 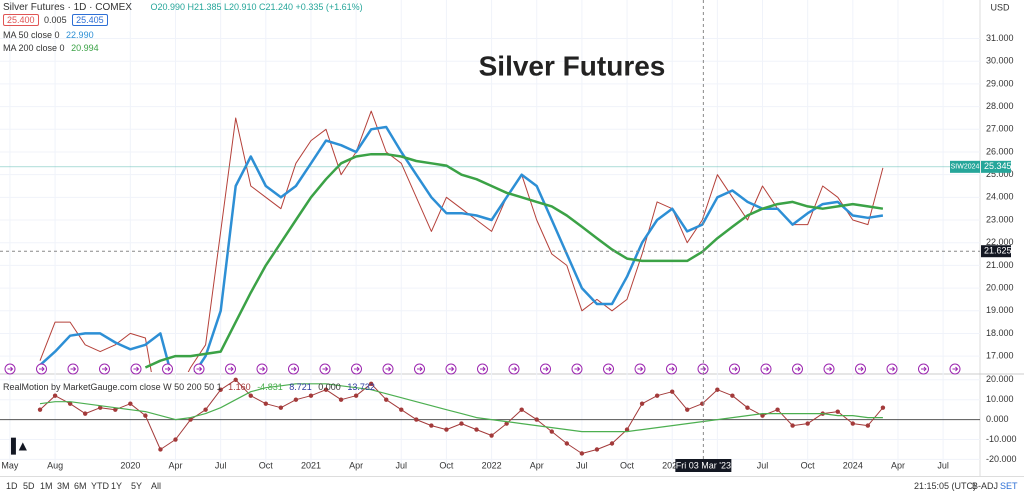 I want to click on y-tick-label: 23.000, so click(x=1000, y=219).